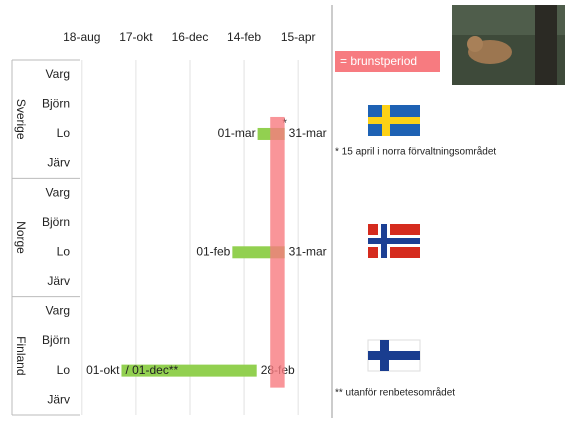  Describe the element at coordinates (508, 45) in the screenshot. I see `lynx-photo` at that location.